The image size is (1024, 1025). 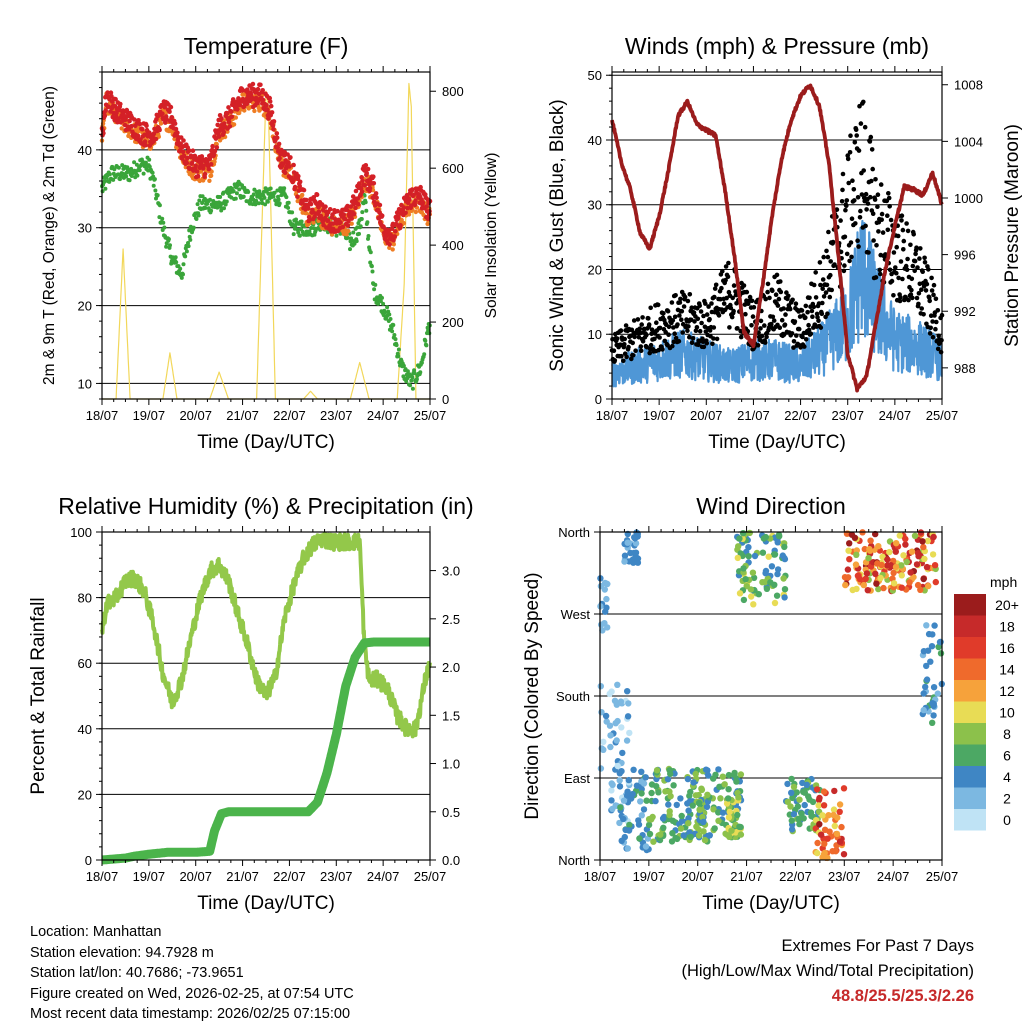 I want to click on speed-color-legend: mph 20+ 18 16 14 12 10 8 6 4 2 0, so click(x=986, y=702).